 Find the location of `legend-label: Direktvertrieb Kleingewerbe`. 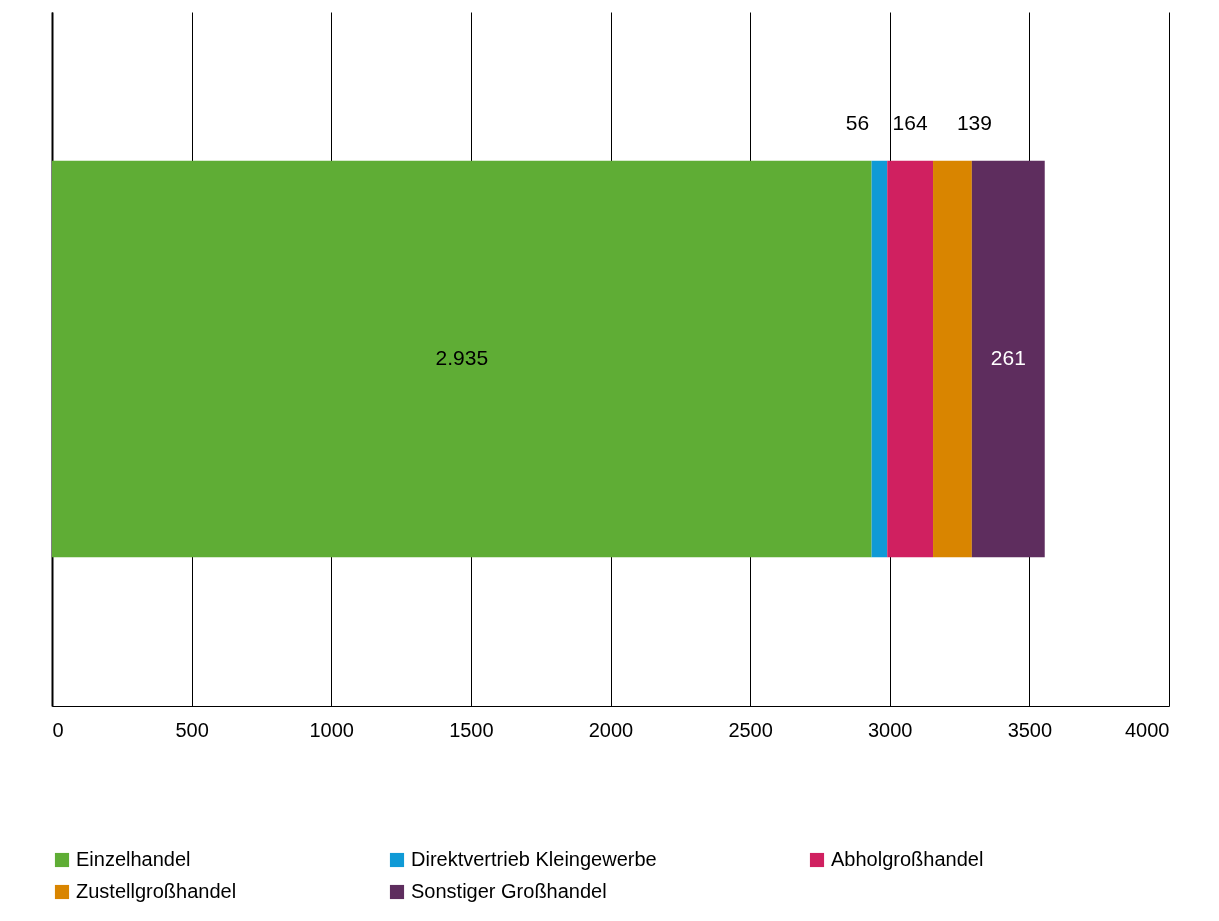

legend-label: Direktvertrieb Kleingewerbe is located at coordinates (534, 859).